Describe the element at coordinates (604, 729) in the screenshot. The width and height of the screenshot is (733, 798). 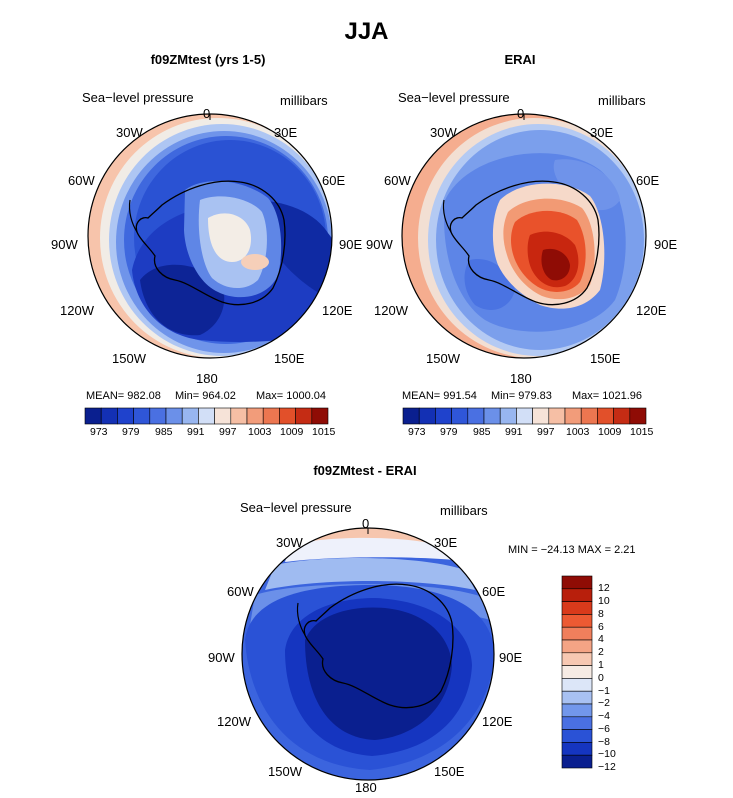
I see `colorbar-3-tick: −6` at that location.